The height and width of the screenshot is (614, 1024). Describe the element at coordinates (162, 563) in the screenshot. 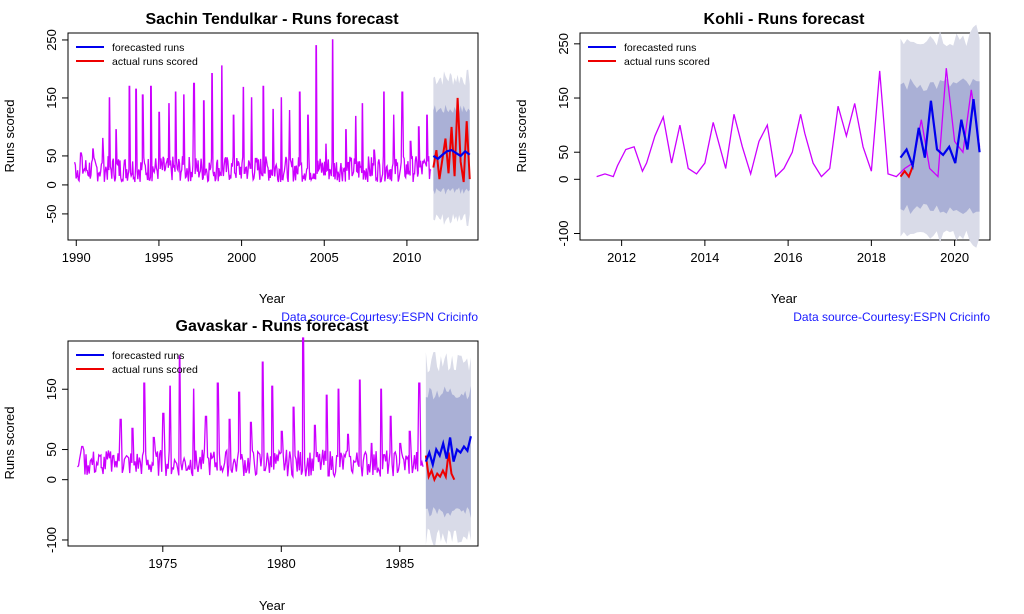

I see `x-tick-label: 1975` at that location.